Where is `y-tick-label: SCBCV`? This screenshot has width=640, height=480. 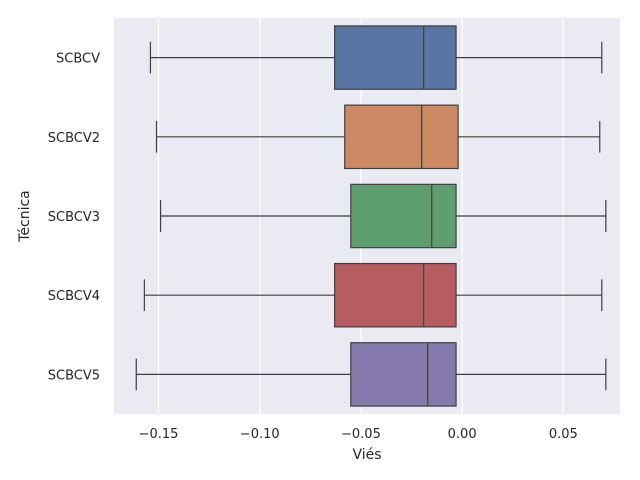 y-tick-label: SCBCV is located at coordinates (78, 59).